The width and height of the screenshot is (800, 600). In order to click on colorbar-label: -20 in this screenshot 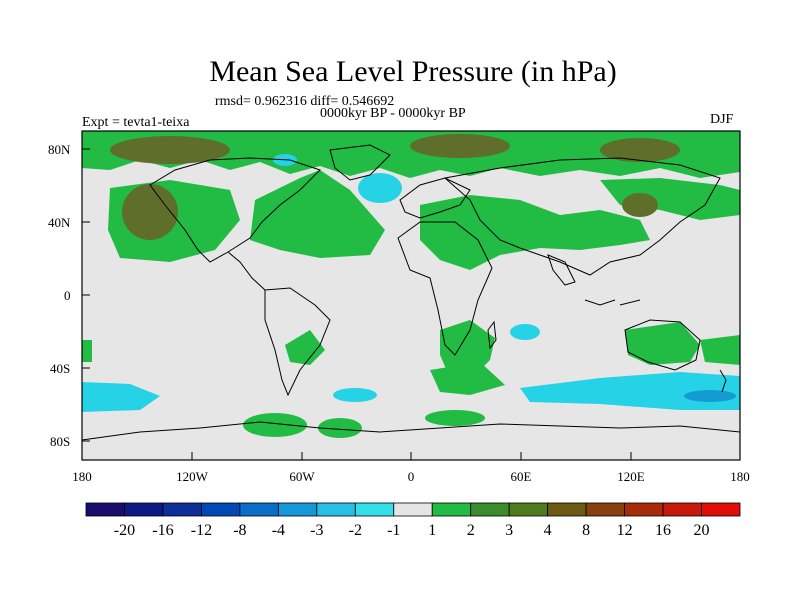, I will do `click(124, 530)`.